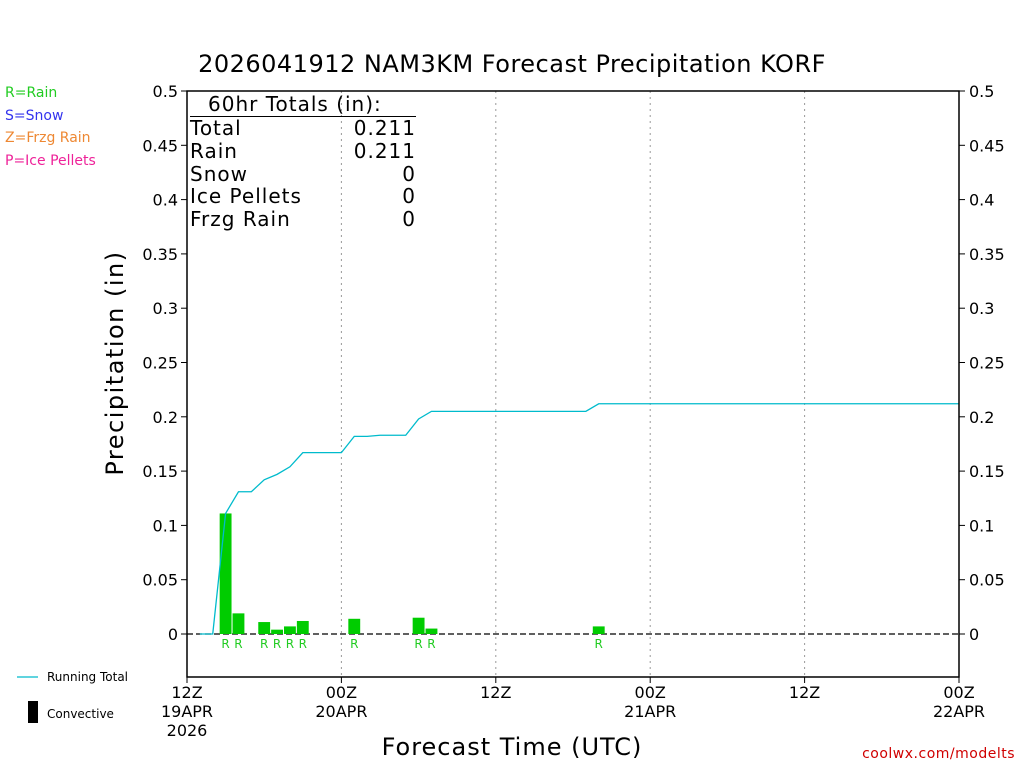  What do you see at coordinates (959, 711) in the screenshot?
I see `x-tick-label: 22APR` at bounding box center [959, 711].